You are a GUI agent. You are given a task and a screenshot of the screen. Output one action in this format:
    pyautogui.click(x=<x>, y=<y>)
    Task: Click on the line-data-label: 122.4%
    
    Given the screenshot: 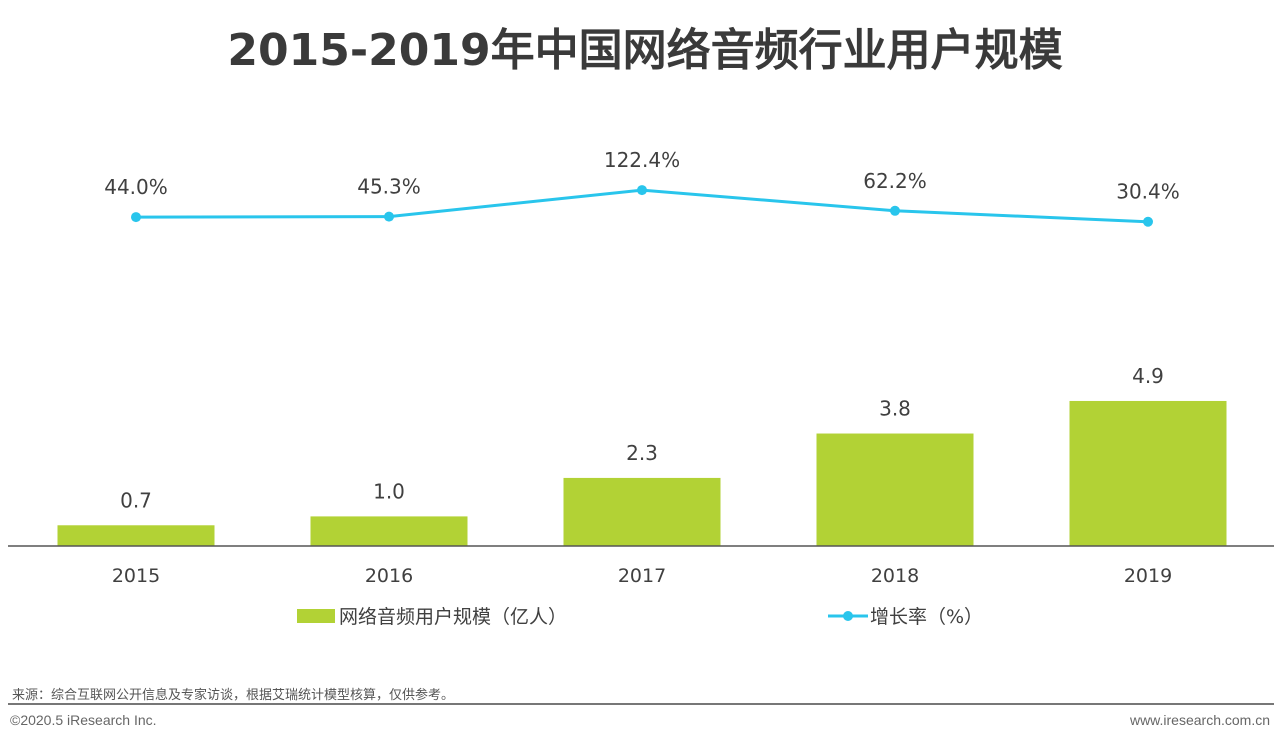 What is the action you would take?
    pyautogui.click(x=642, y=160)
    